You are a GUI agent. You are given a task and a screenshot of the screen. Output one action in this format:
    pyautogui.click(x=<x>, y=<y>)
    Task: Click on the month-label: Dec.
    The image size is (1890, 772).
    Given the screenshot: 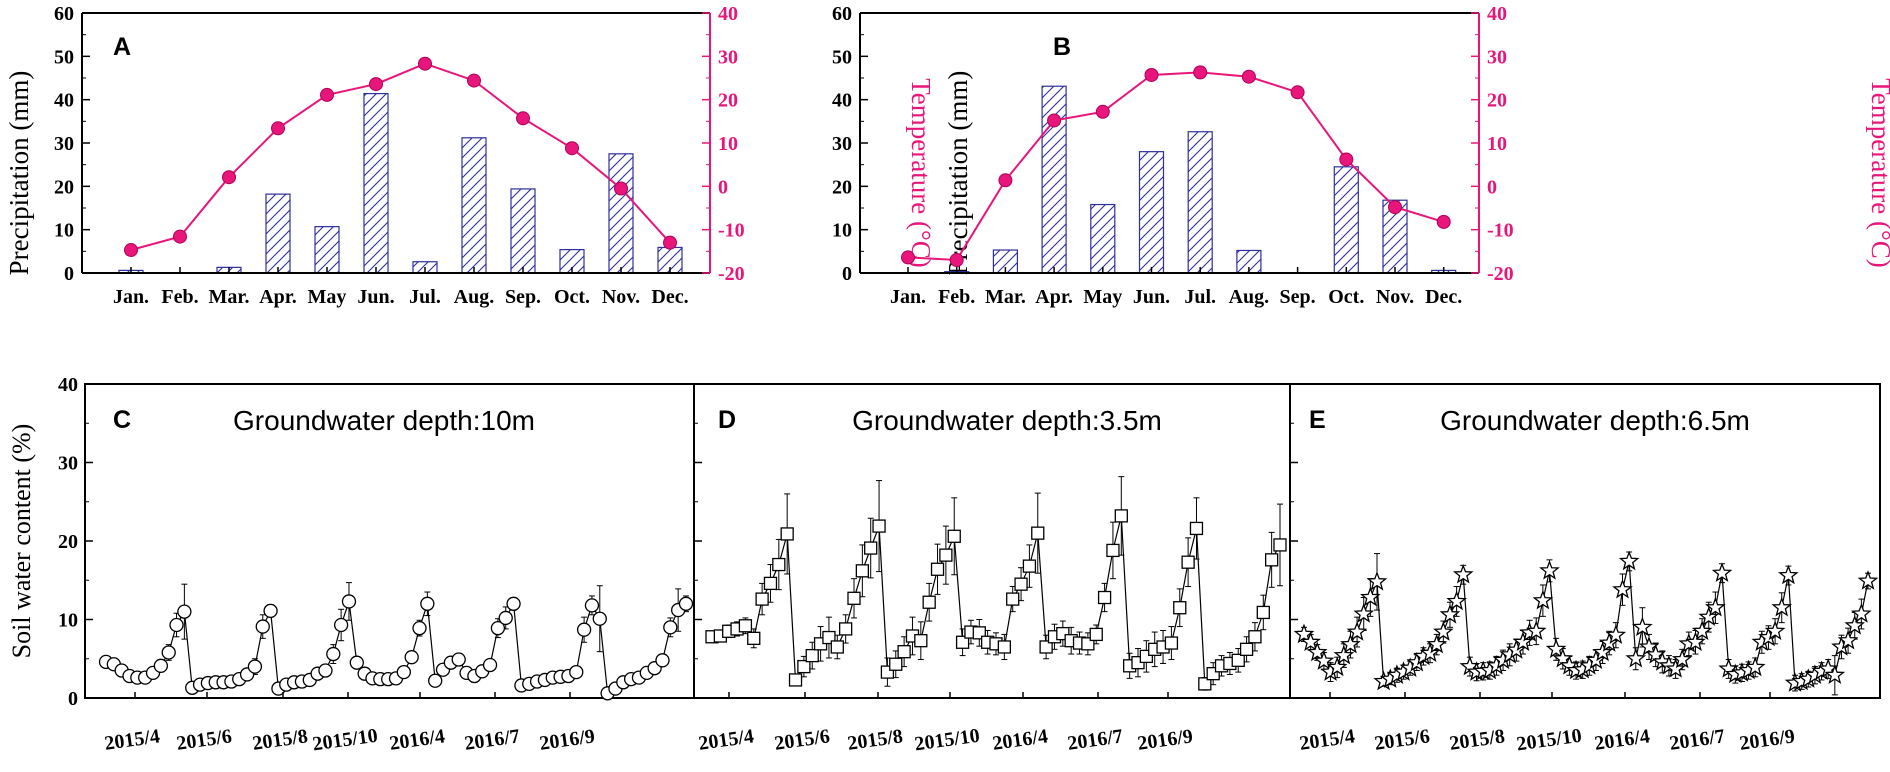 What is the action you would take?
    pyautogui.click(x=669, y=297)
    